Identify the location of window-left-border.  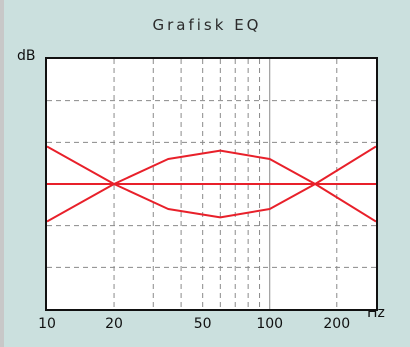
(2, 173).